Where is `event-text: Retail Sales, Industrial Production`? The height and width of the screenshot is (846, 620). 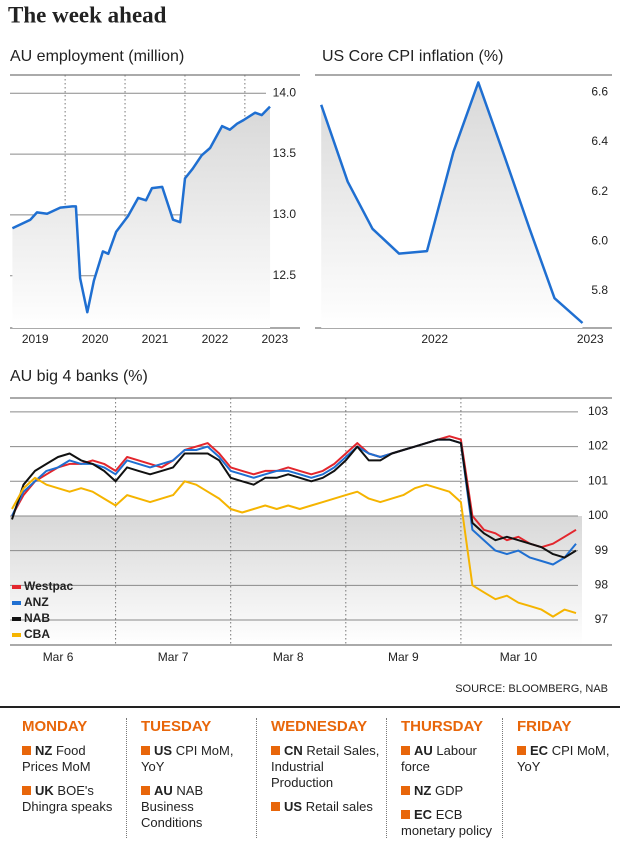 event-text: Retail Sales, Industrial Production is located at coordinates (325, 766).